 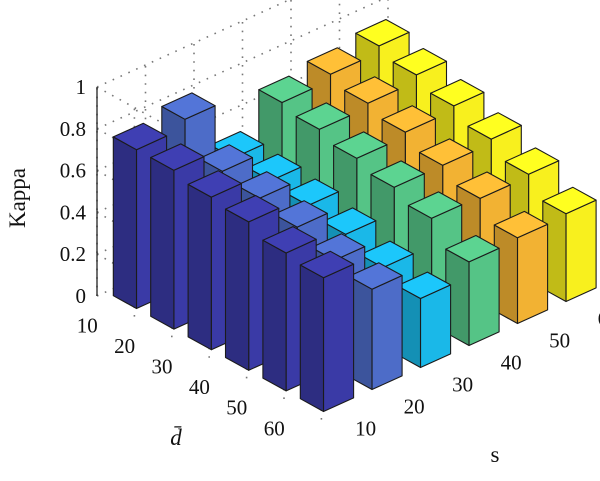 I want to click on y-axis-label: d̄, so click(x=176, y=437).